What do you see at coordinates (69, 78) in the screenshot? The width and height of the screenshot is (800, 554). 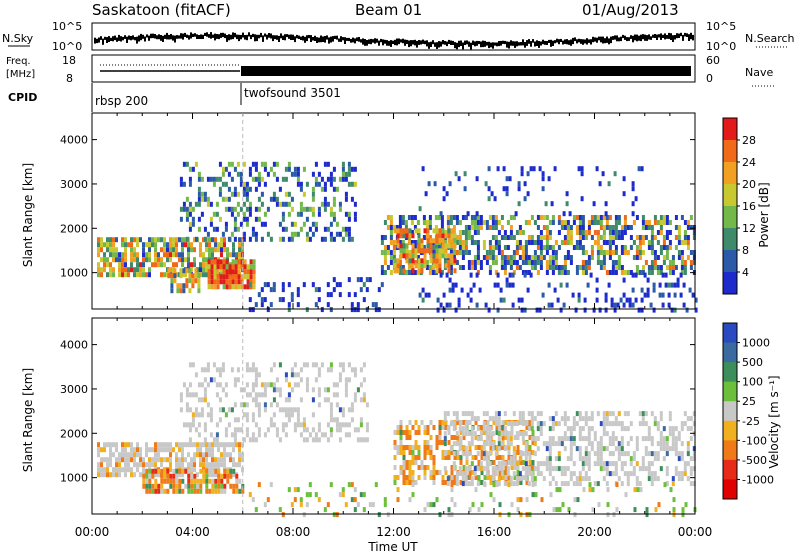 I see `freq-left-tick-bottom: 8` at bounding box center [69, 78].